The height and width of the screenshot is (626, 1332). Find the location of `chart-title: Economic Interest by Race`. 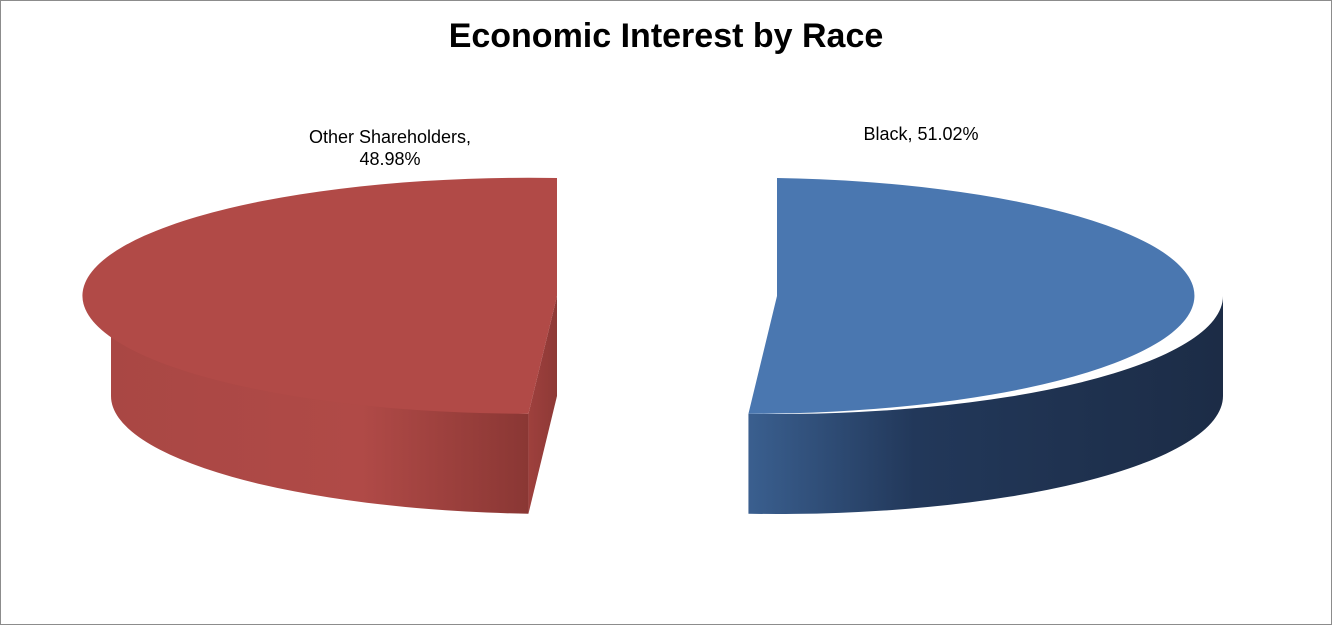

chart-title: Economic Interest by Race is located at coordinates (666, 36).